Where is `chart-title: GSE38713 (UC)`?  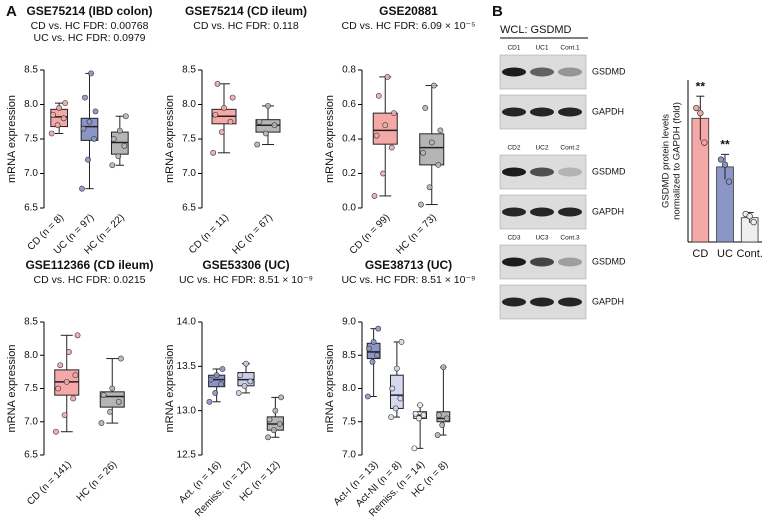 chart-title: GSE38713 (UC) is located at coordinates (408, 265).